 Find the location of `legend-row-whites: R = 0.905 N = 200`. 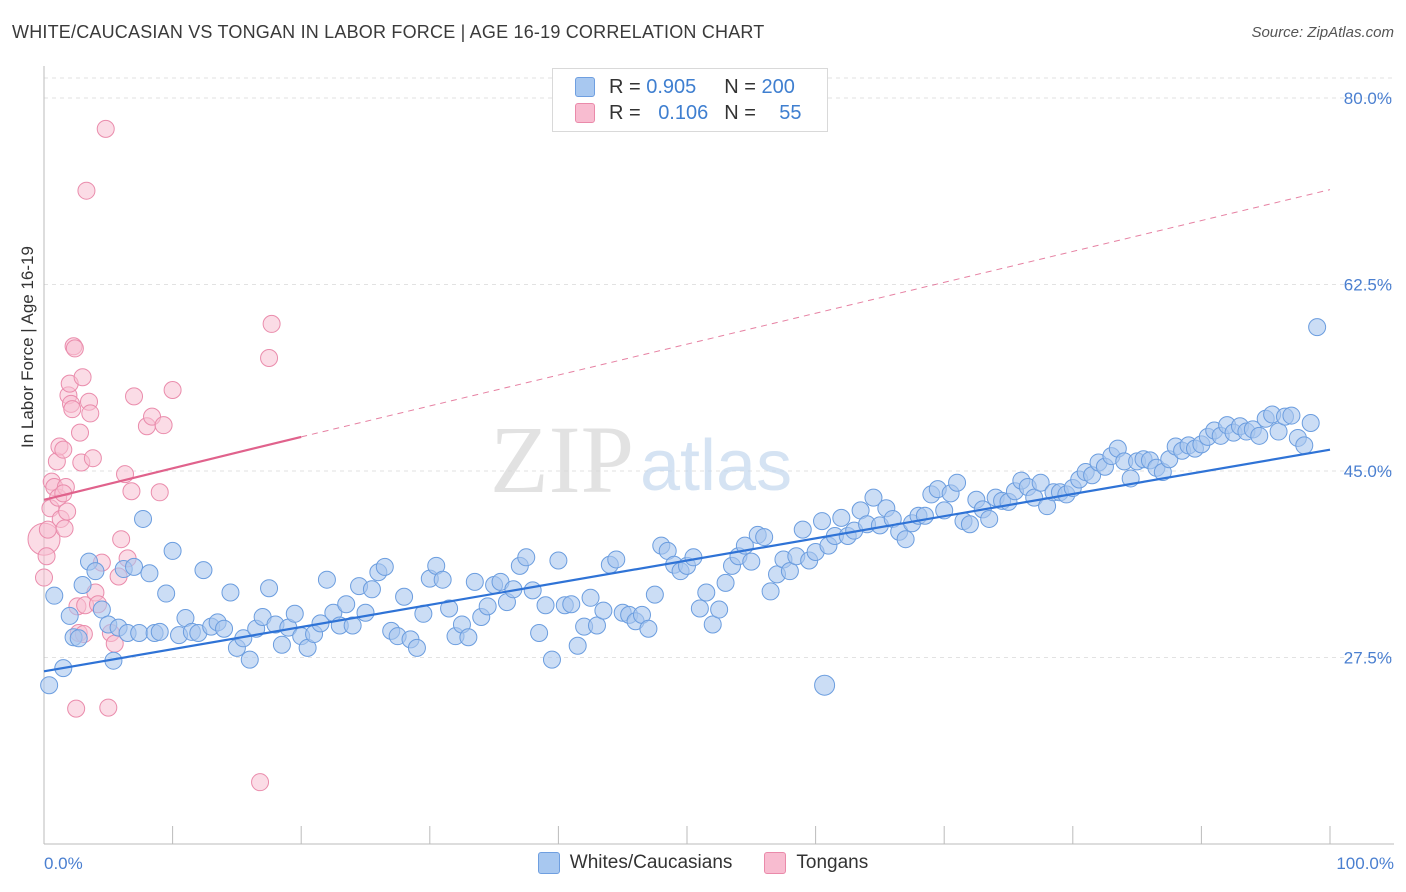

legend-row-whites: R = 0.905 N = 200 is located at coordinates (685, 87).